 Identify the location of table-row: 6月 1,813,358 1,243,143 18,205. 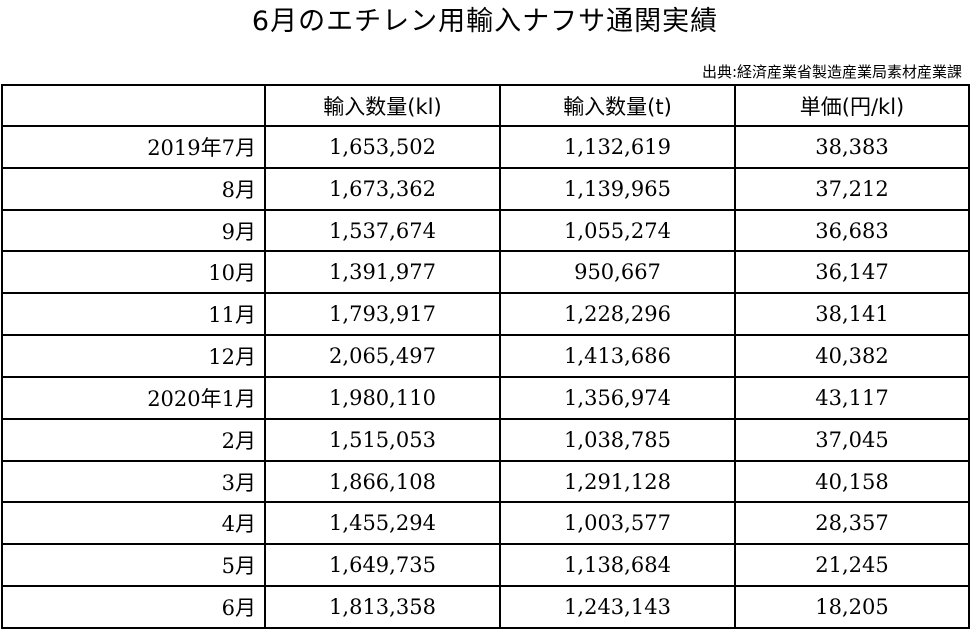
(485, 607).